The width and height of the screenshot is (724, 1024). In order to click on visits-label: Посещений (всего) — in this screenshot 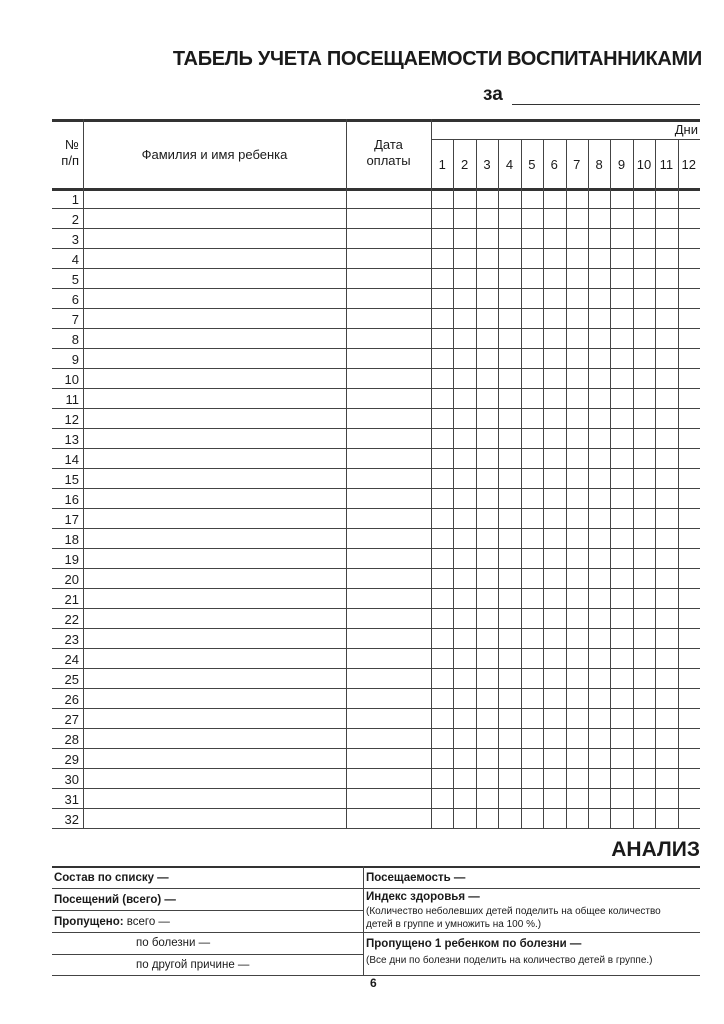, I will do `click(115, 900)`.